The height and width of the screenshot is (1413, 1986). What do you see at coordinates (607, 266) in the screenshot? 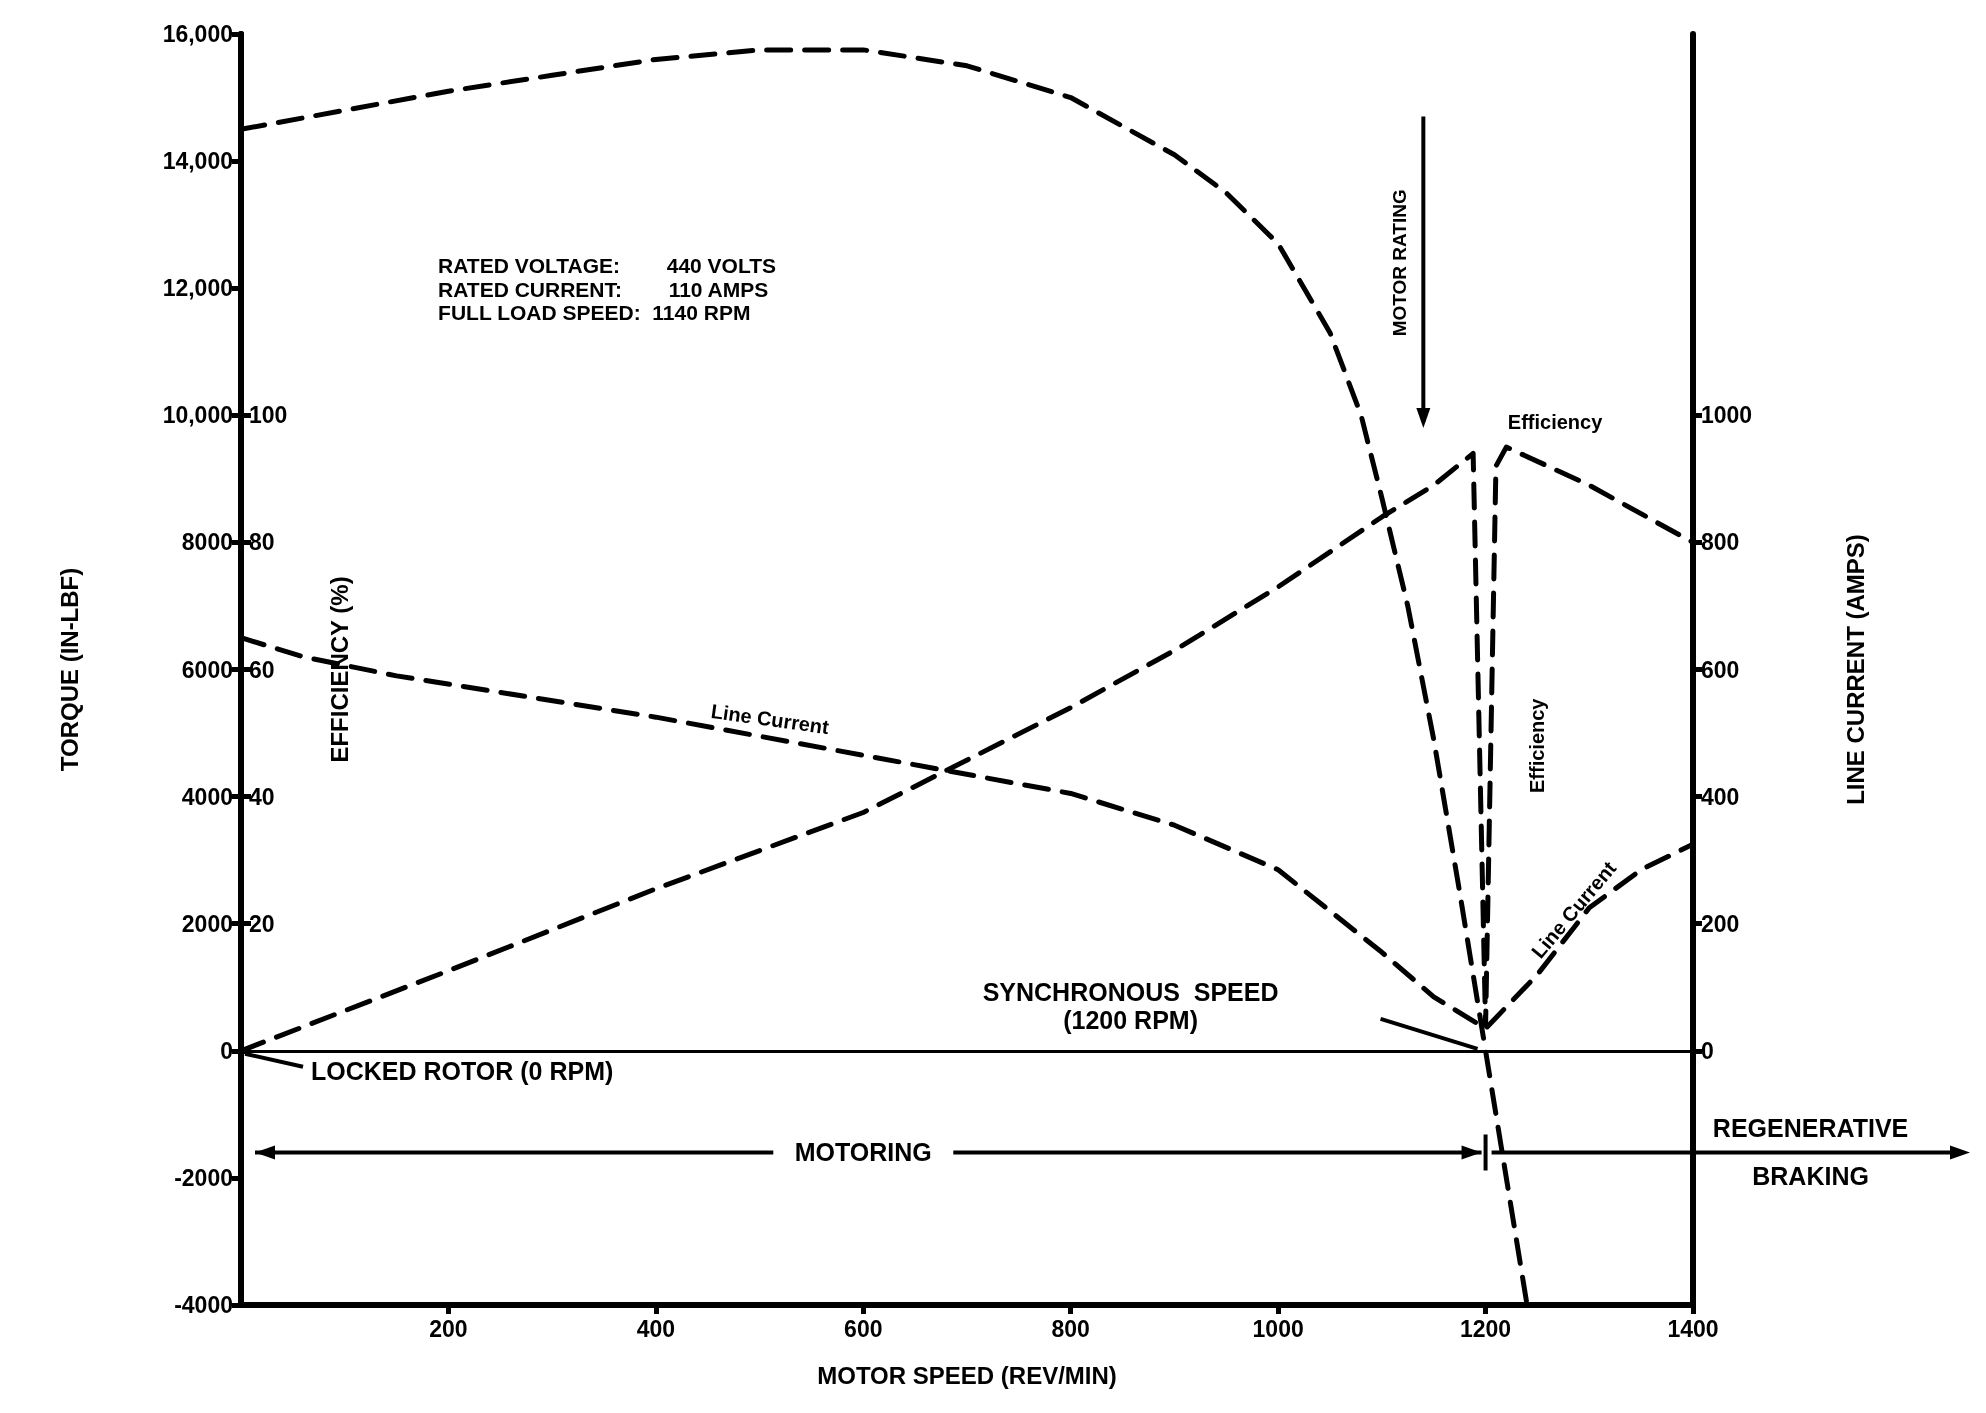
I see `annotation: RATED VOLTAGE: 440 VOLTS` at bounding box center [607, 266].